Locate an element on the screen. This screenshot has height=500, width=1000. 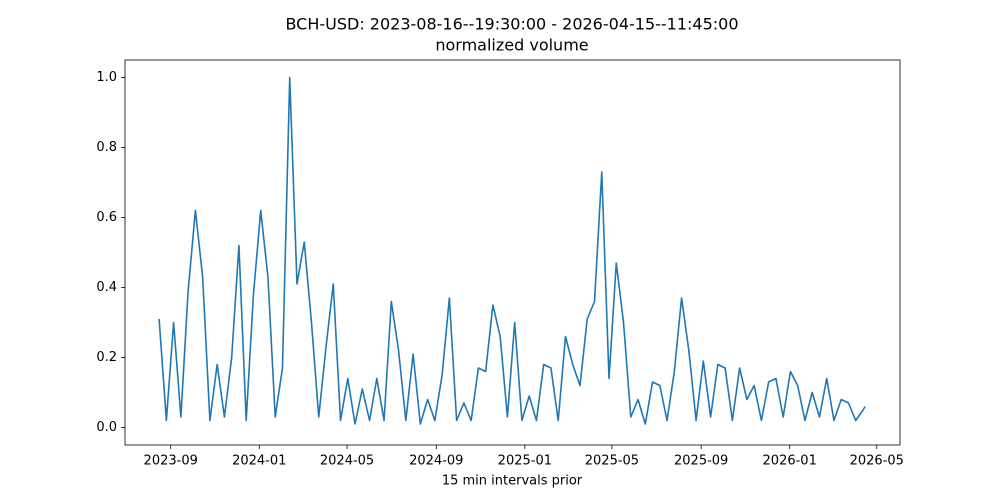
y-tick-label: 0.0 is located at coordinates (106, 427).